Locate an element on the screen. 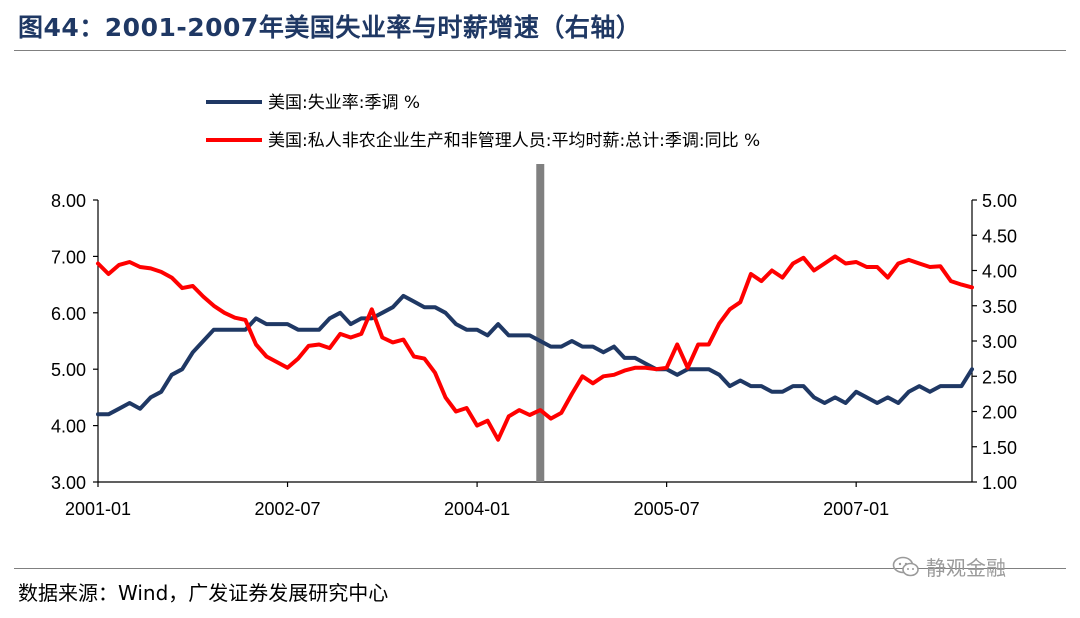 This screenshot has width=1080, height=618. source-note: 数据来源：Wind，广发证券发展研究中心 is located at coordinates (203, 593).